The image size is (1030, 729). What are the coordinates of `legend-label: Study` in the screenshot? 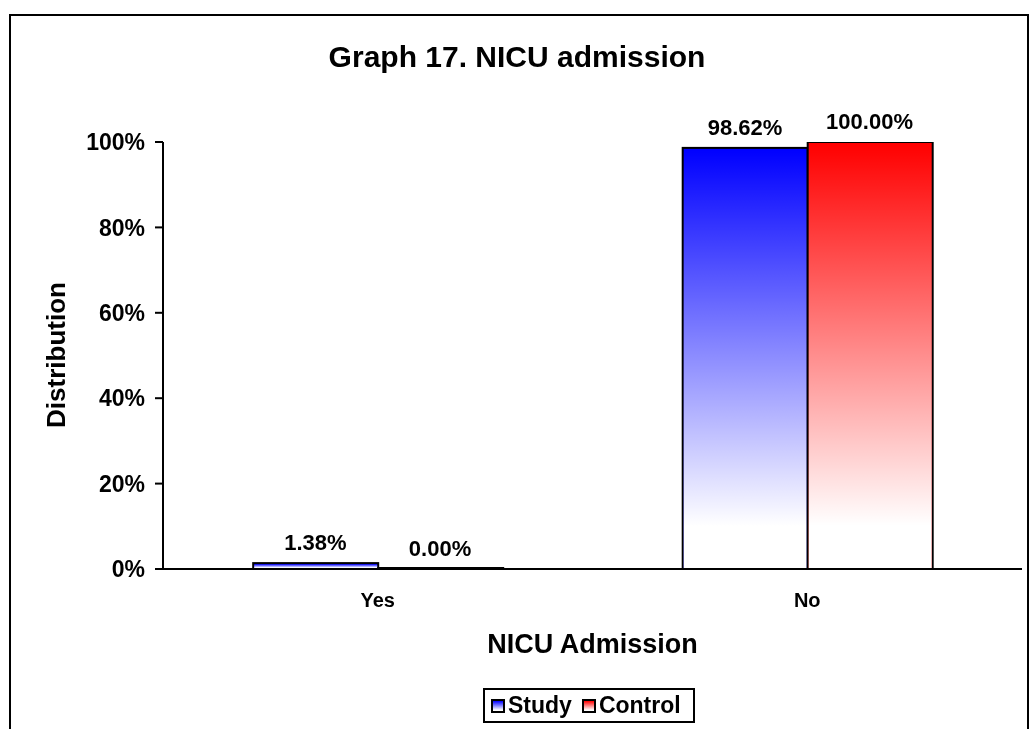 It's located at (540, 705).